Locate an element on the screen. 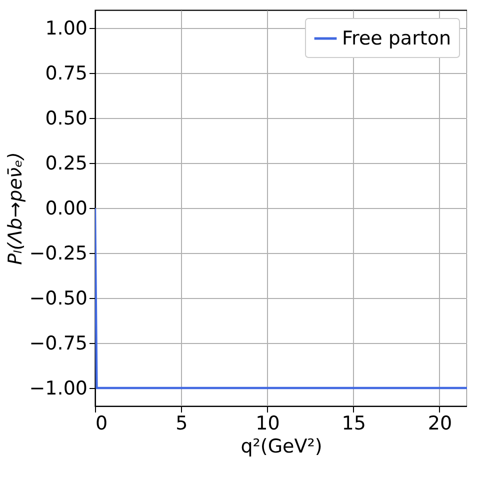 The image size is (496, 478). x-tick-label: 15 is located at coordinates (354, 423).